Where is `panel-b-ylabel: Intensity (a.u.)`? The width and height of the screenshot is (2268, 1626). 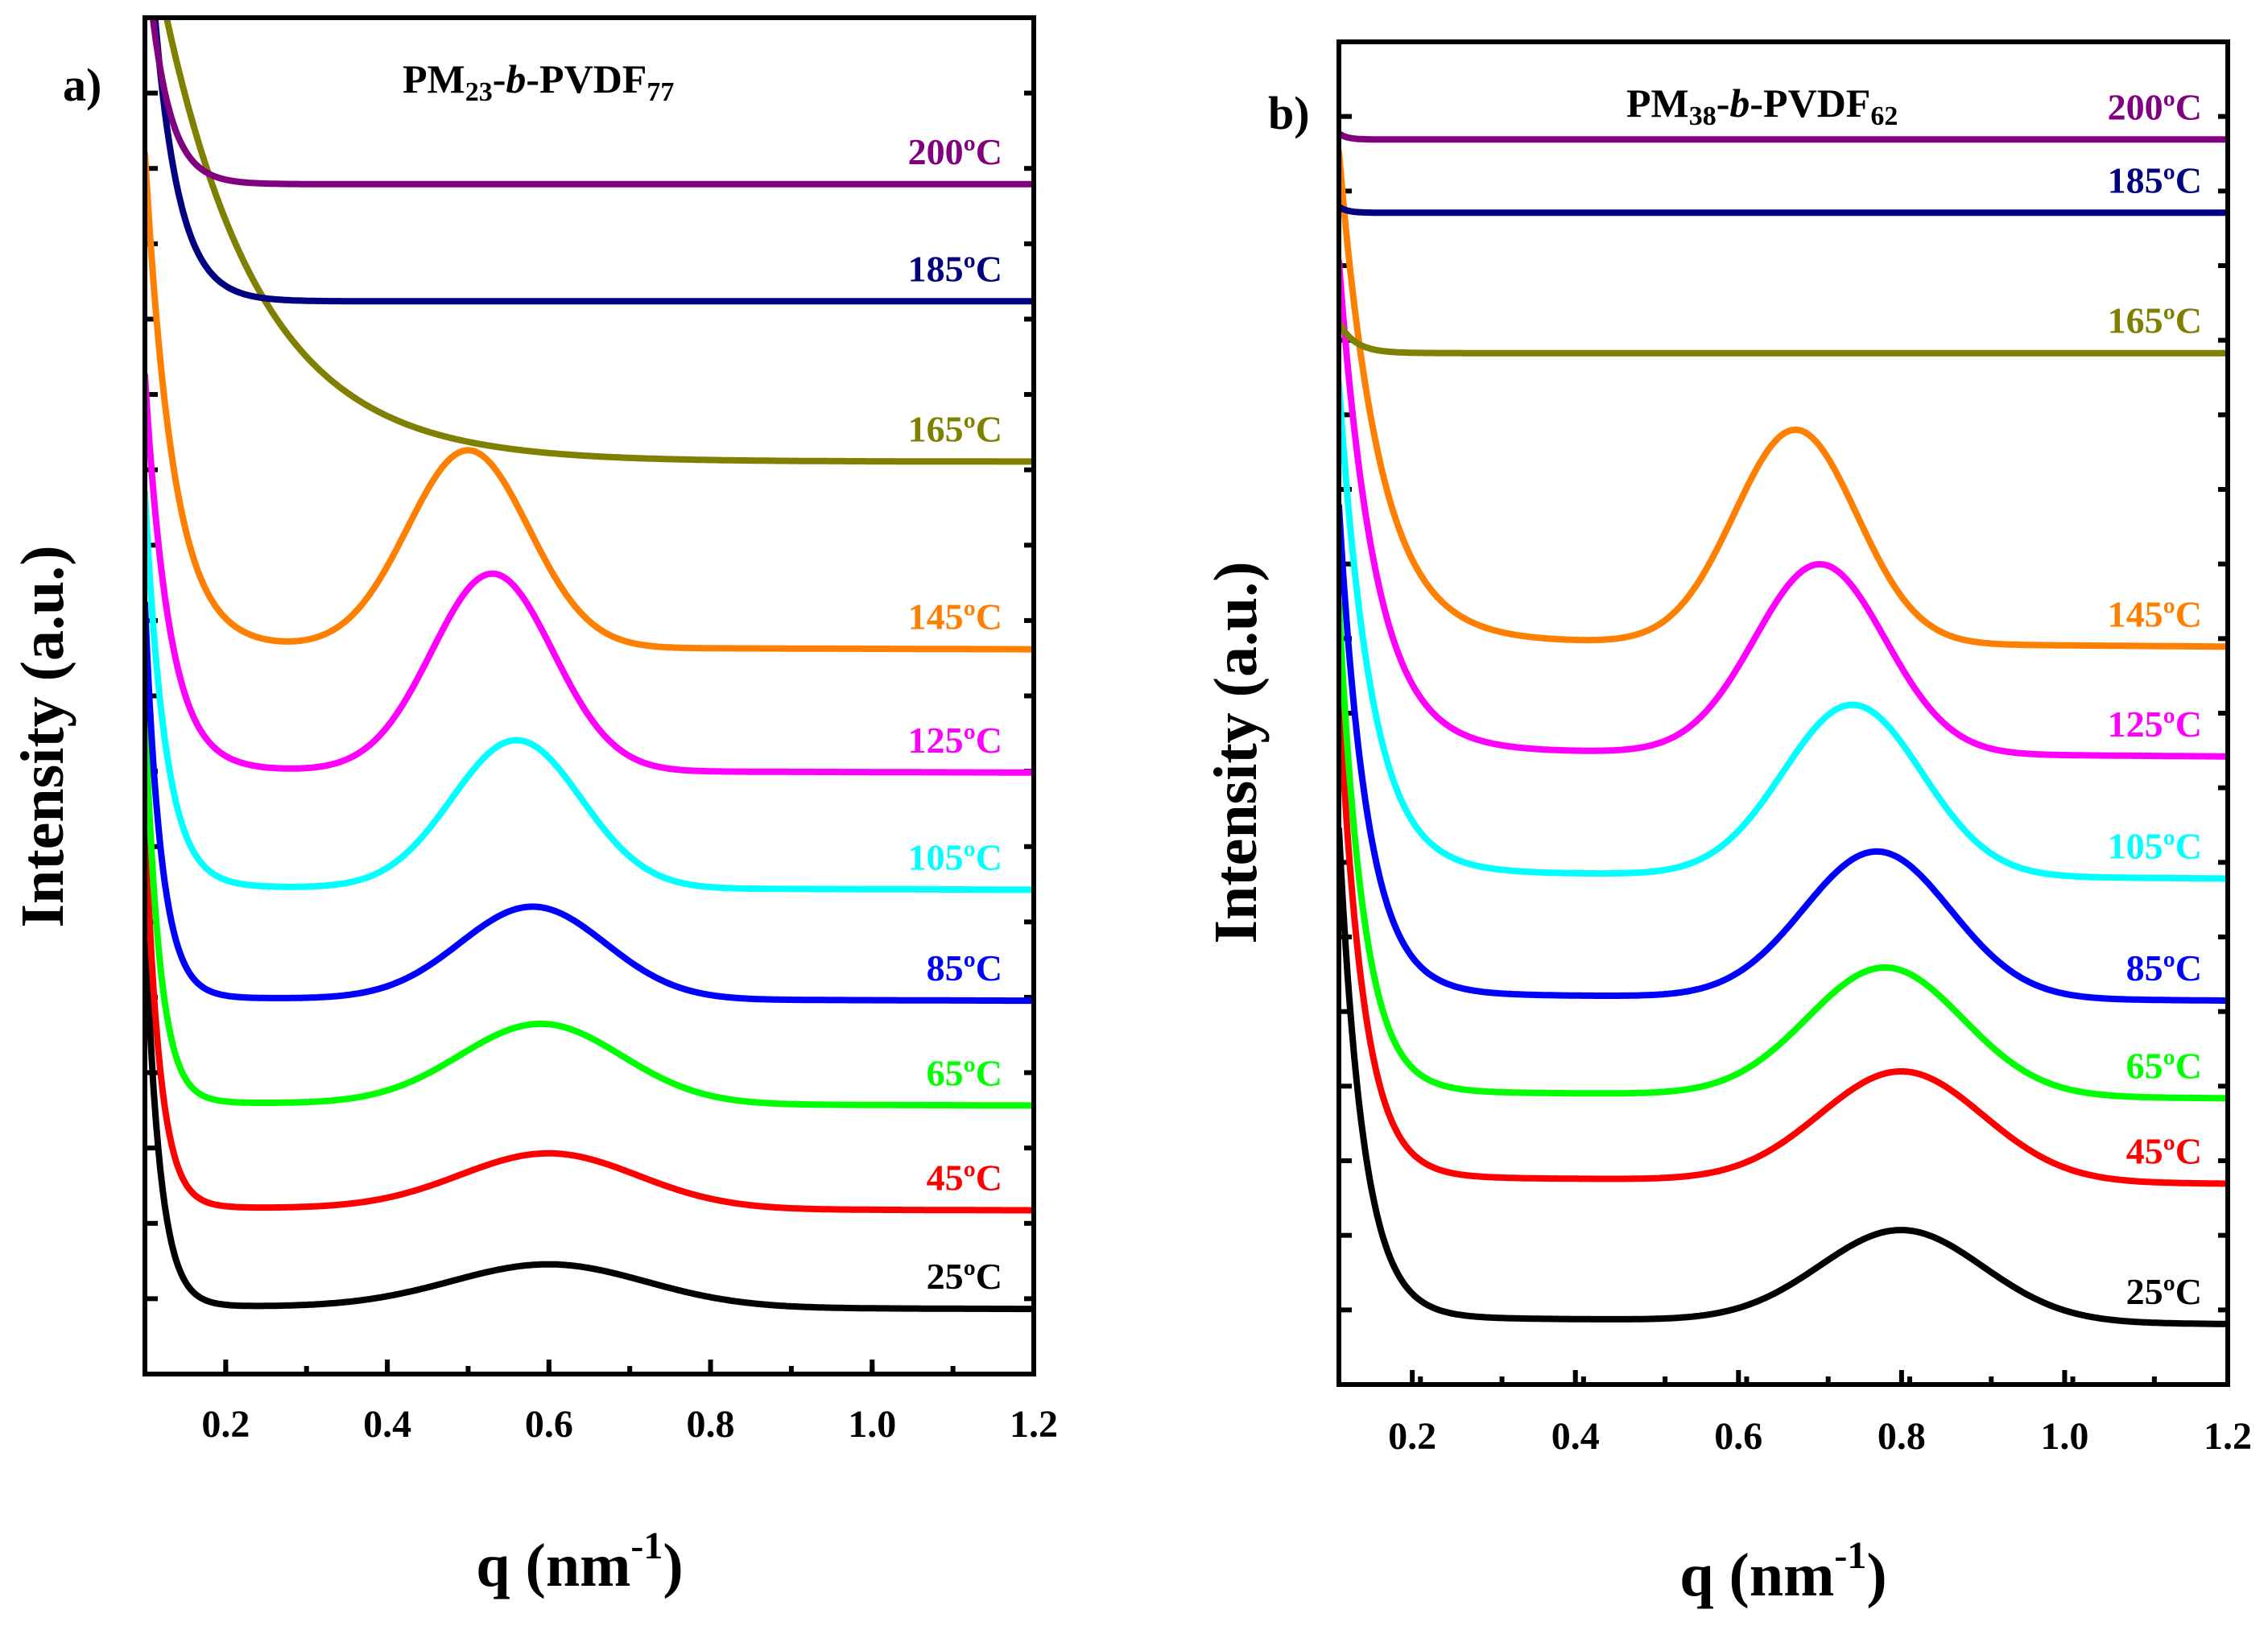 panel-b-ylabel: Intensity (a.u.) is located at coordinates (1236, 752).